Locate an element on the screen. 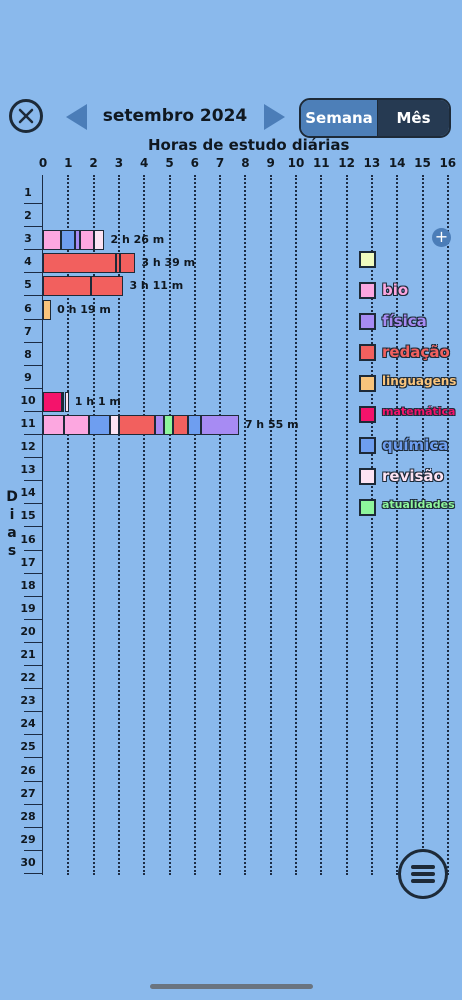 This screenshot has width=462, height=1000. day-label: 12 is located at coordinates (28, 447).